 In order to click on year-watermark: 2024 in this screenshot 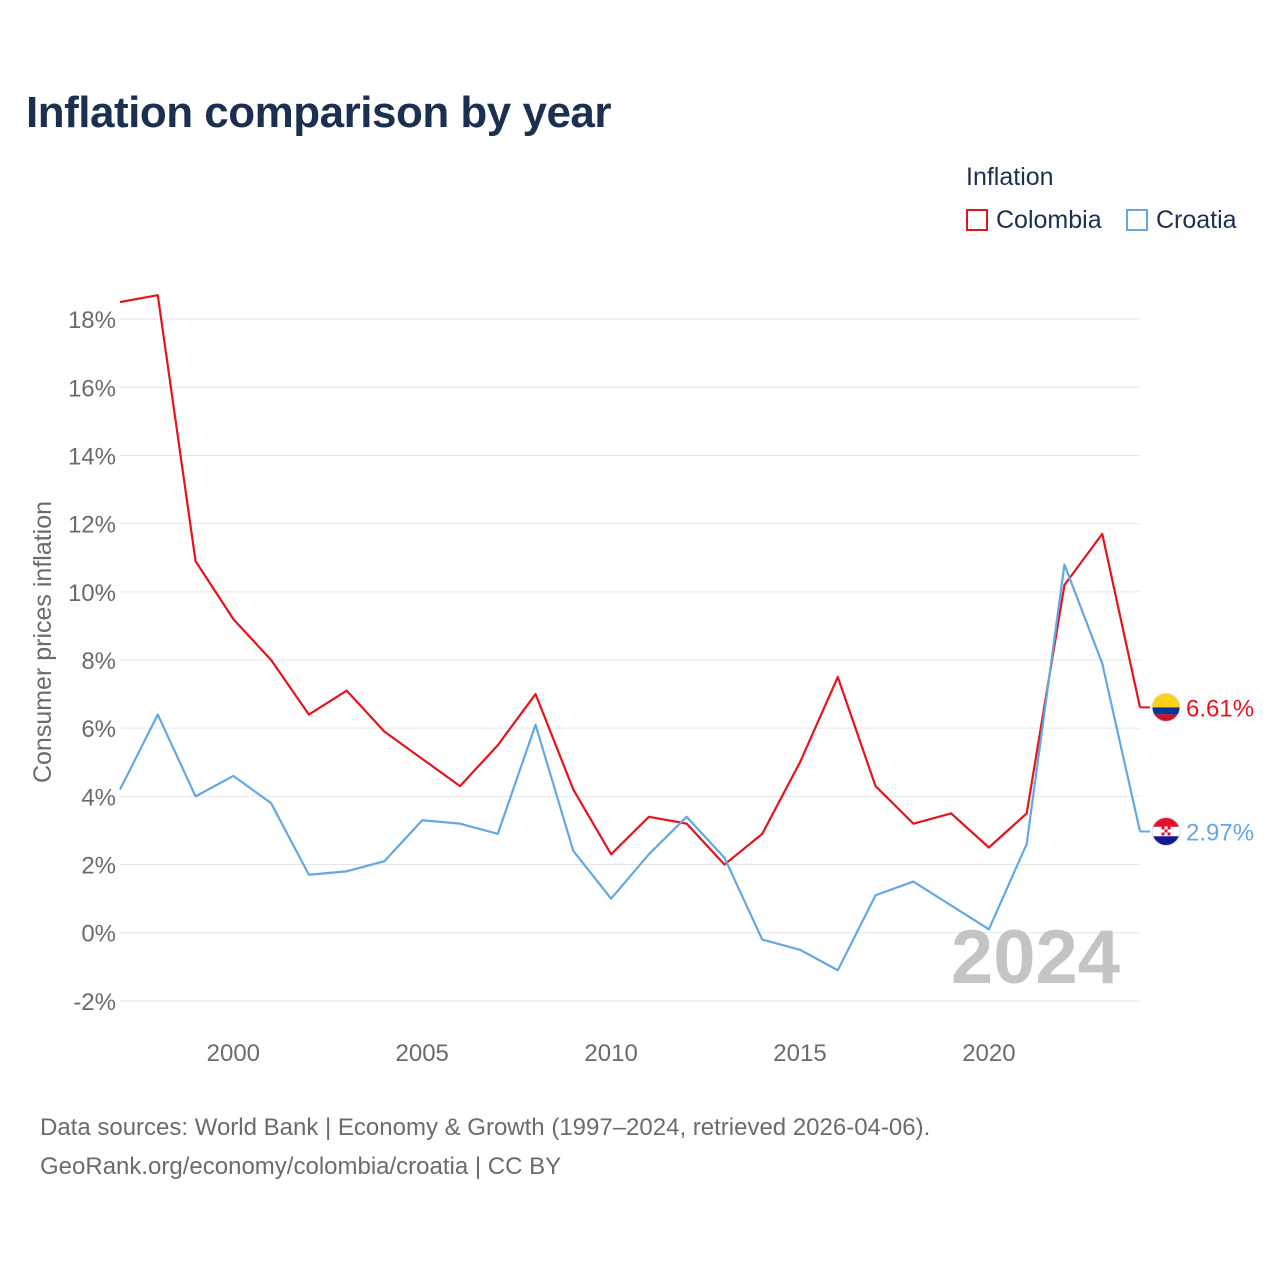, I will do `click(1035, 957)`.